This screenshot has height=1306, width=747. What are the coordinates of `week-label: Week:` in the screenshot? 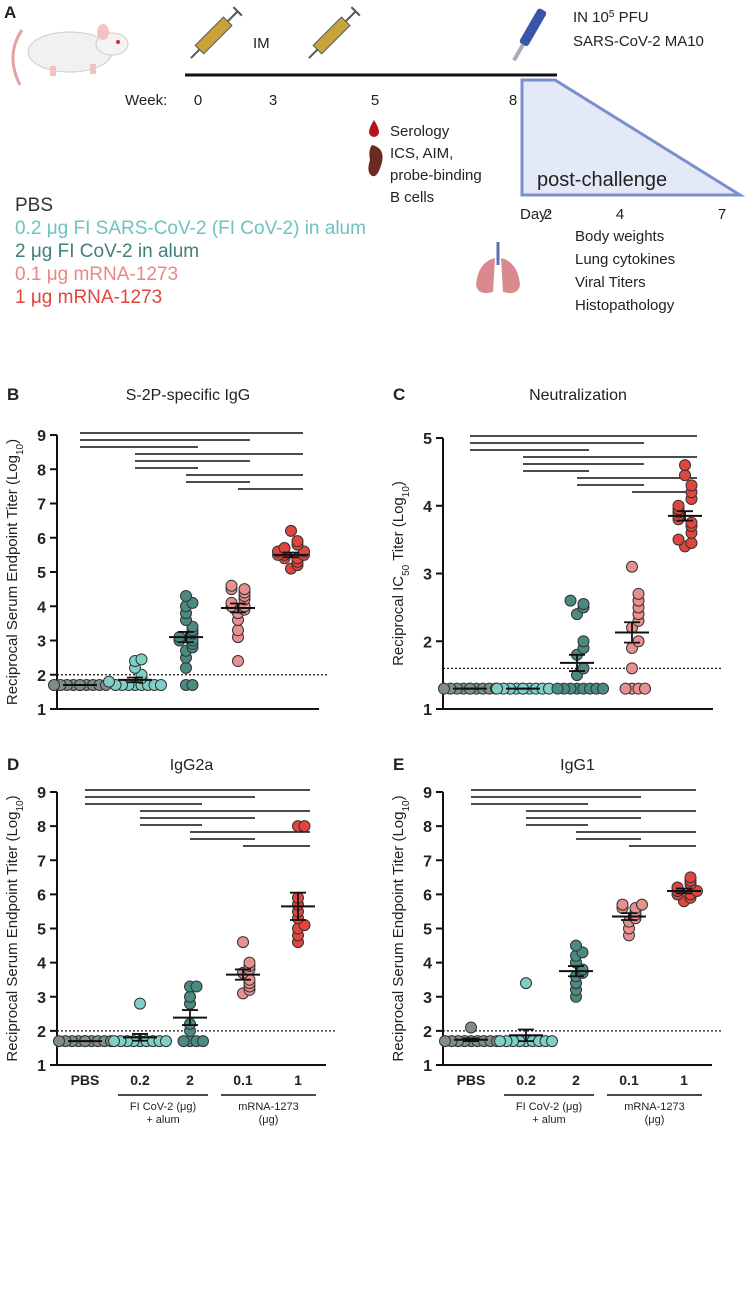 It's located at (146, 100).